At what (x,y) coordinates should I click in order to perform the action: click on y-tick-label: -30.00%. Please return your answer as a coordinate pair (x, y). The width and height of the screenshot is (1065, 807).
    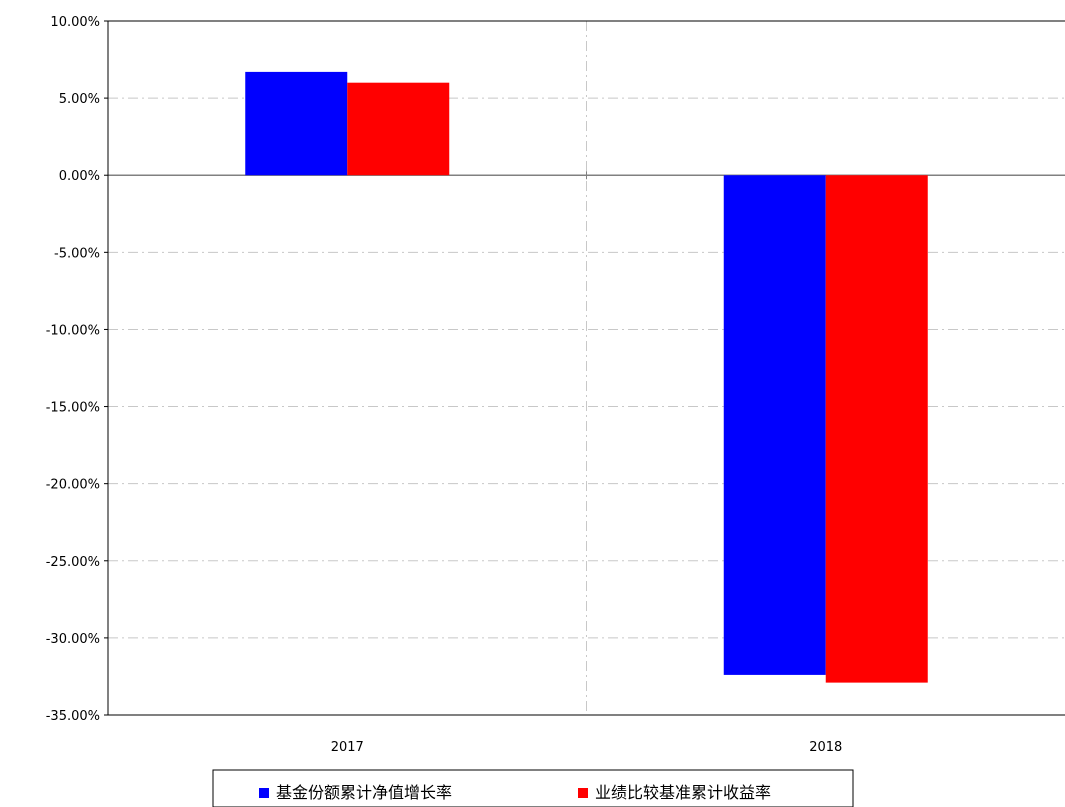
    Looking at the image, I should click on (73, 639).